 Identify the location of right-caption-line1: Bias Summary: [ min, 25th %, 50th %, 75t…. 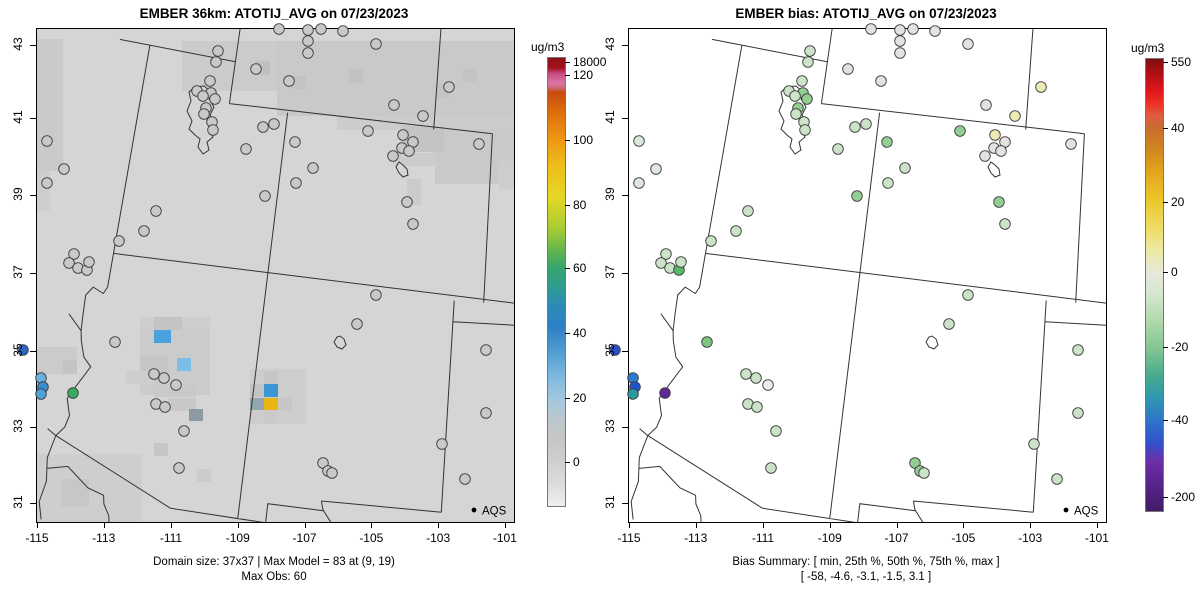
(866, 562).